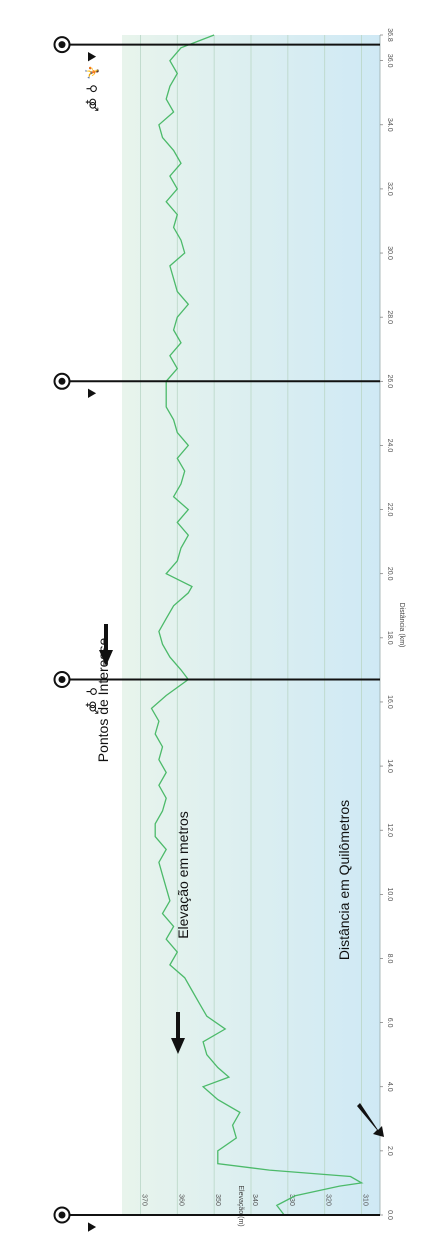  Describe the element at coordinates (143, 1200) in the screenshot. I see `y-tick-label: 370` at that location.